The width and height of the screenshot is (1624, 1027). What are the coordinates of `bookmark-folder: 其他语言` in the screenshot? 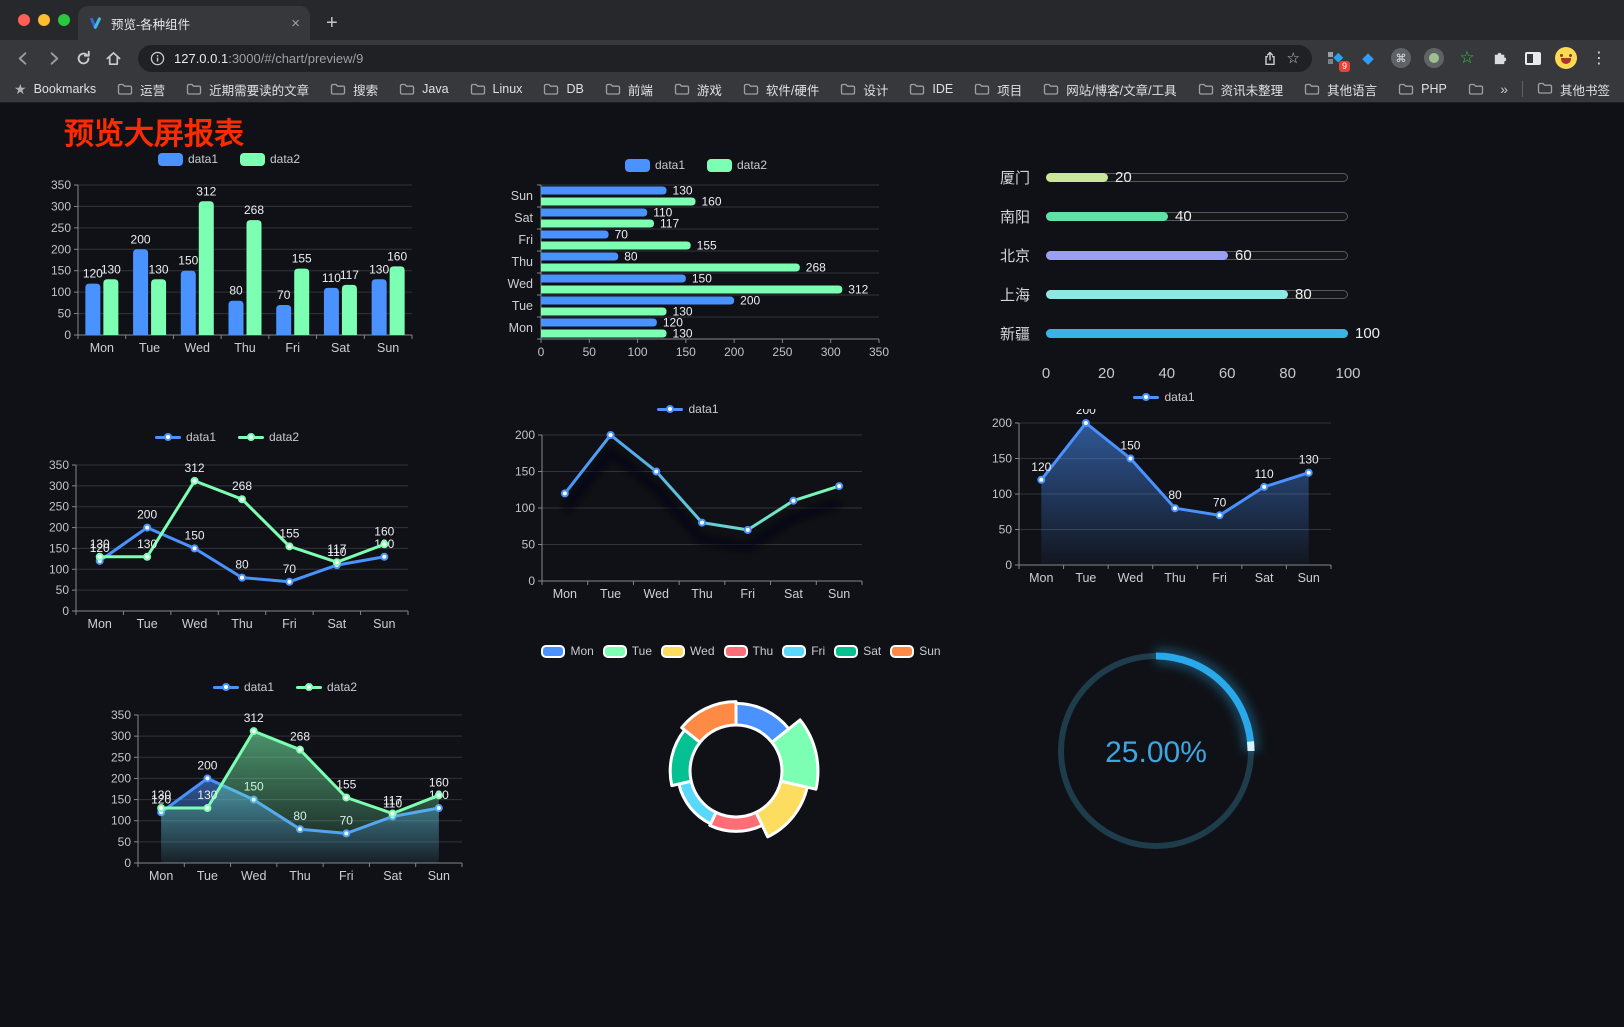 It's located at (1340, 89).